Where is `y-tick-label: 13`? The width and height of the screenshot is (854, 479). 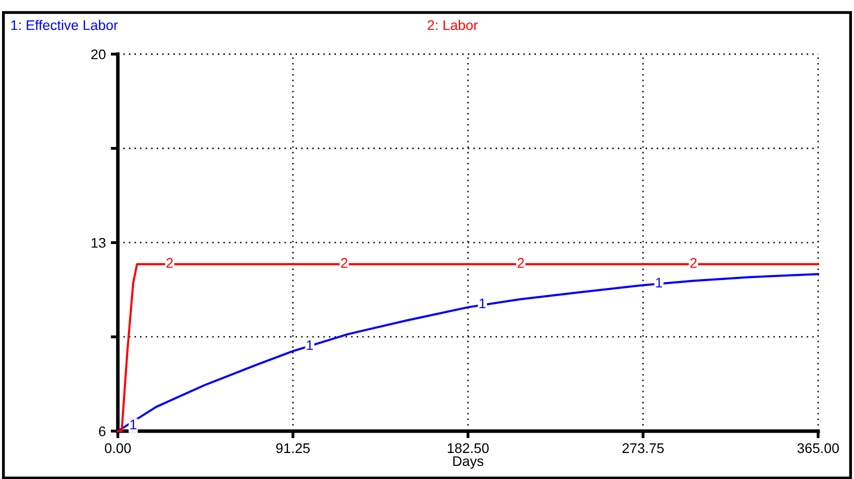 y-tick-label: 13 is located at coordinates (99, 243).